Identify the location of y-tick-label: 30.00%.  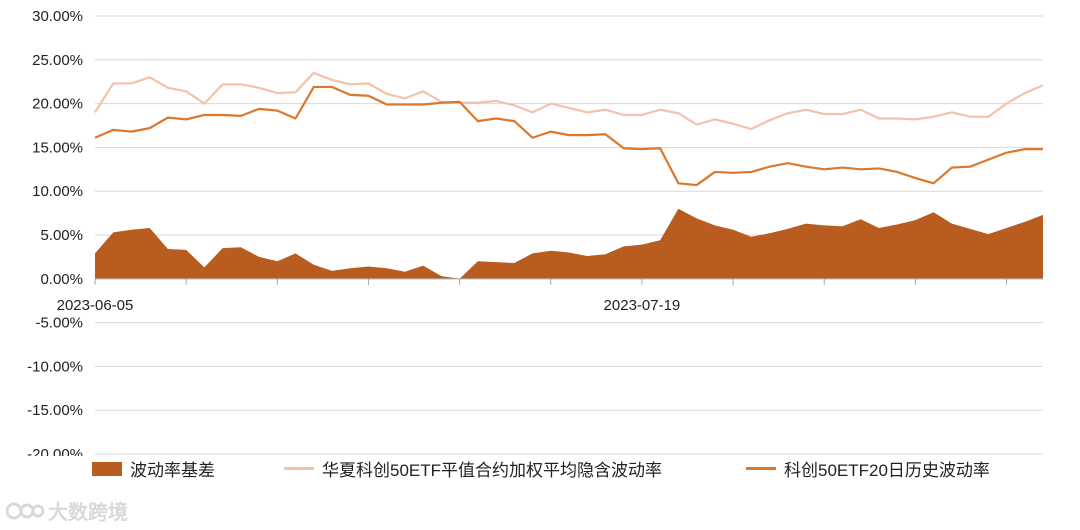
(57, 16).